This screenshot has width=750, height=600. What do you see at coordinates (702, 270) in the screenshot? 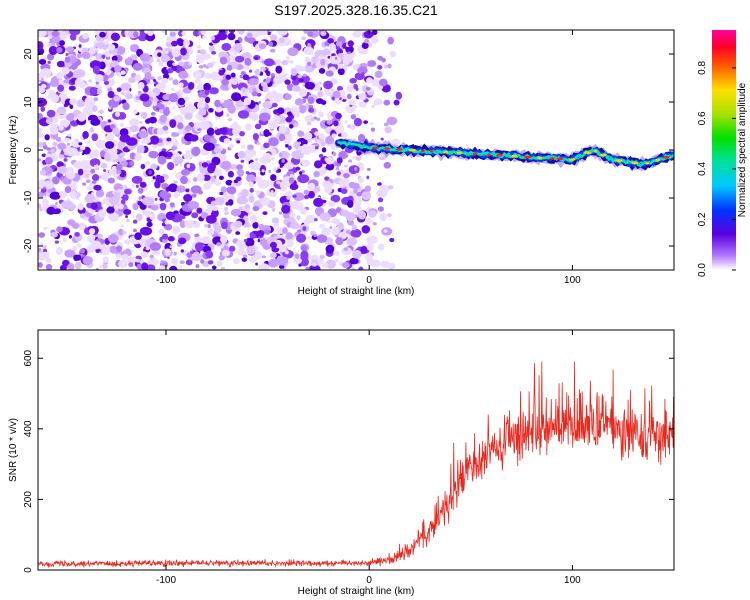
I see `colorbar-tick-label: 0.0` at bounding box center [702, 270].